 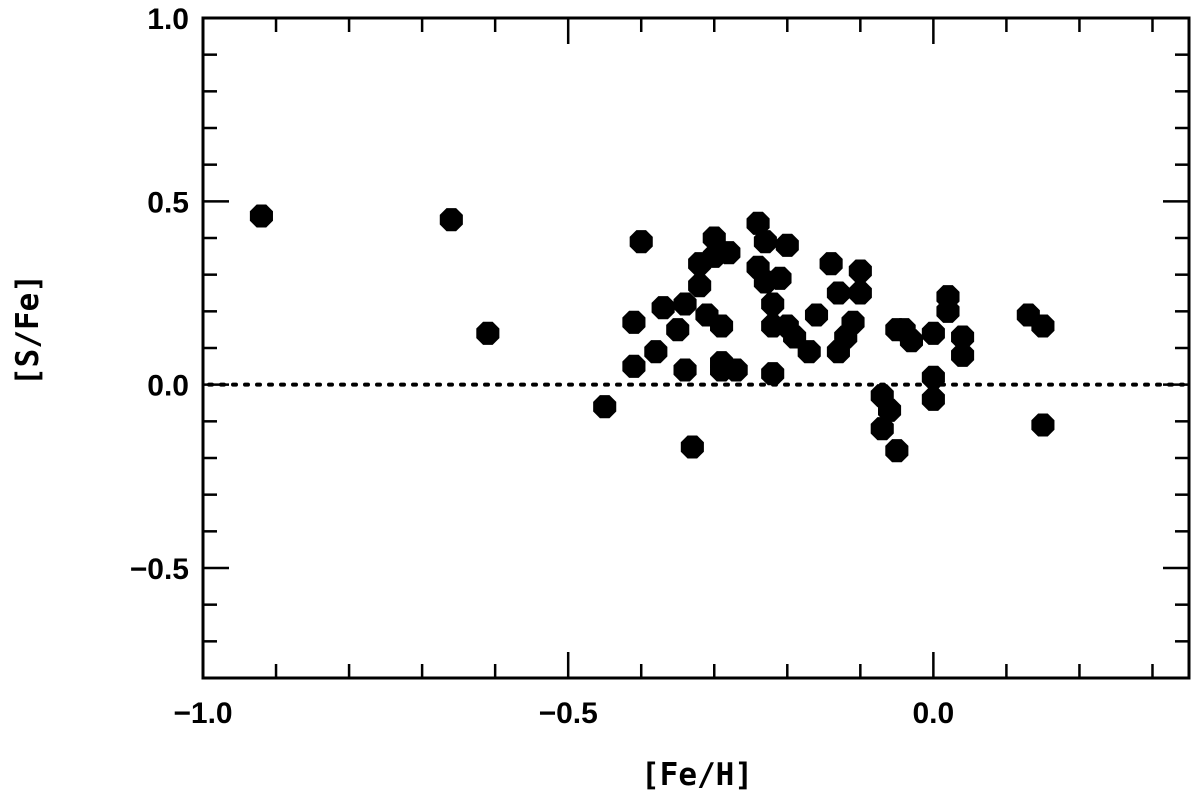 What do you see at coordinates (934, 713) in the screenshot?
I see `x-tick-label: 0.0` at bounding box center [934, 713].